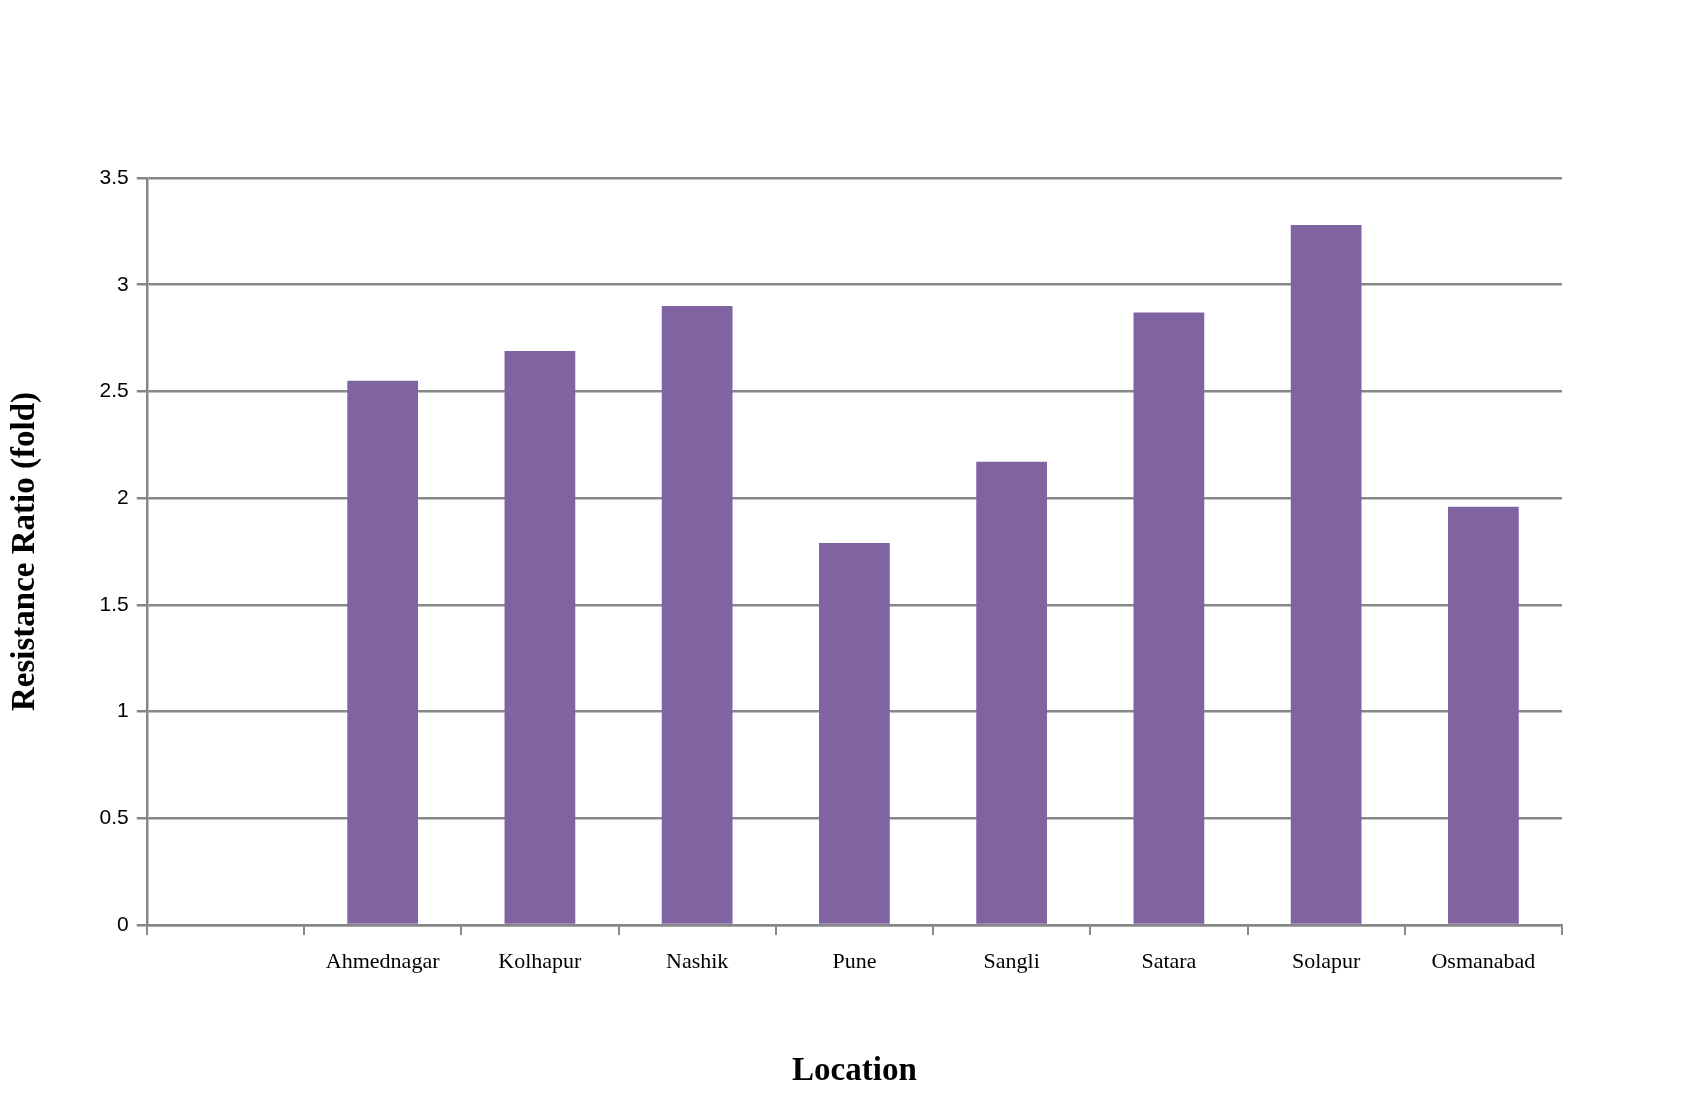 This screenshot has height=1093, width=1698. What do you see at coordinates (854, 960) in the screenshot?
I see `x-tick-label: Pune` at bounding box center [854, 960].